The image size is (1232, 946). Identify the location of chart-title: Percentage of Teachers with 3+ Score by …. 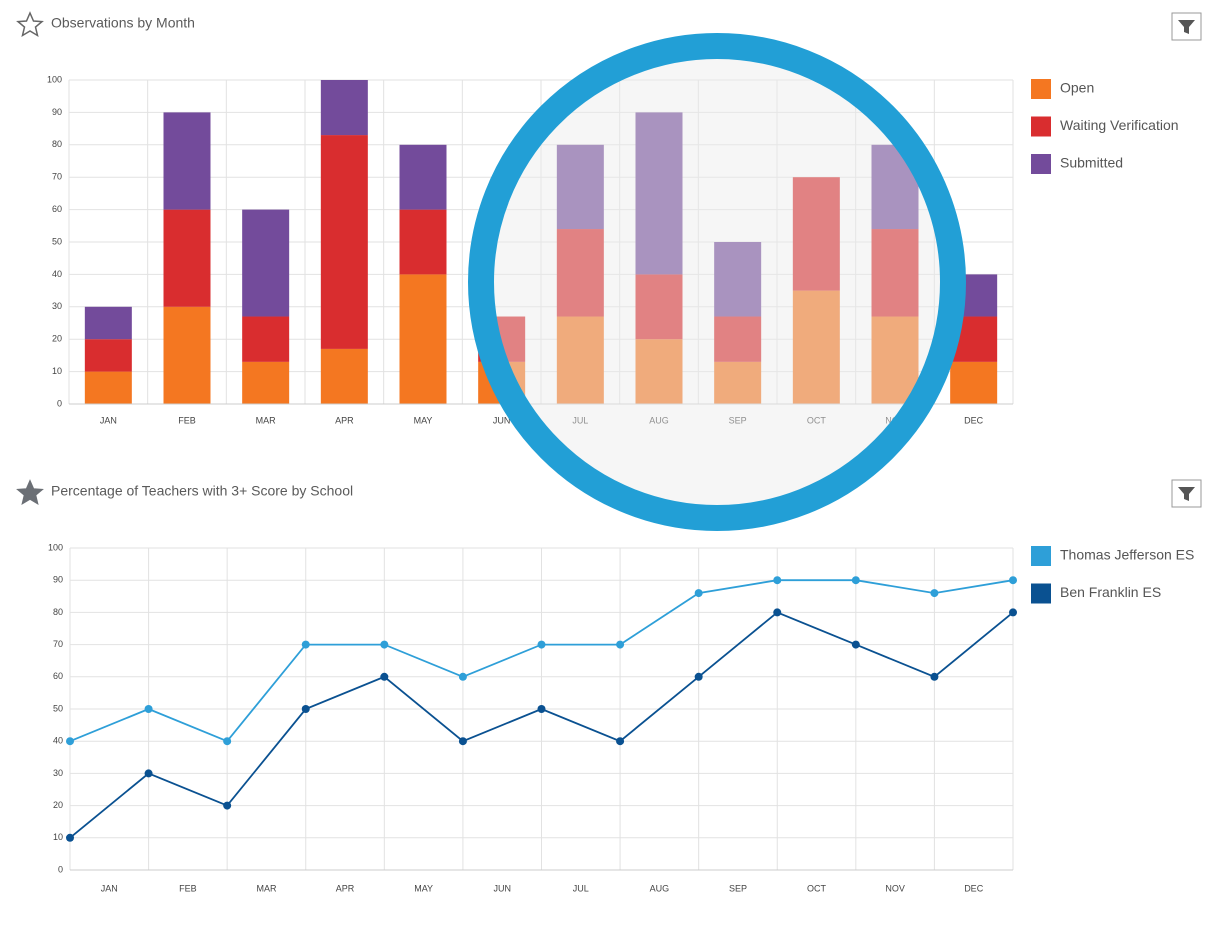
(202, 491).